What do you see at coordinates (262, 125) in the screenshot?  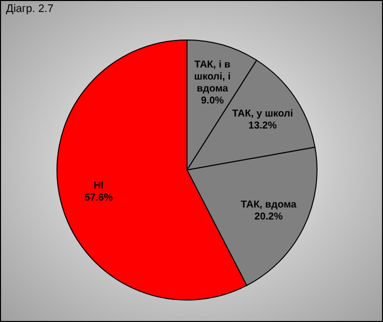 I see `data-label: 13.2%` at bounding box center [262, 125].